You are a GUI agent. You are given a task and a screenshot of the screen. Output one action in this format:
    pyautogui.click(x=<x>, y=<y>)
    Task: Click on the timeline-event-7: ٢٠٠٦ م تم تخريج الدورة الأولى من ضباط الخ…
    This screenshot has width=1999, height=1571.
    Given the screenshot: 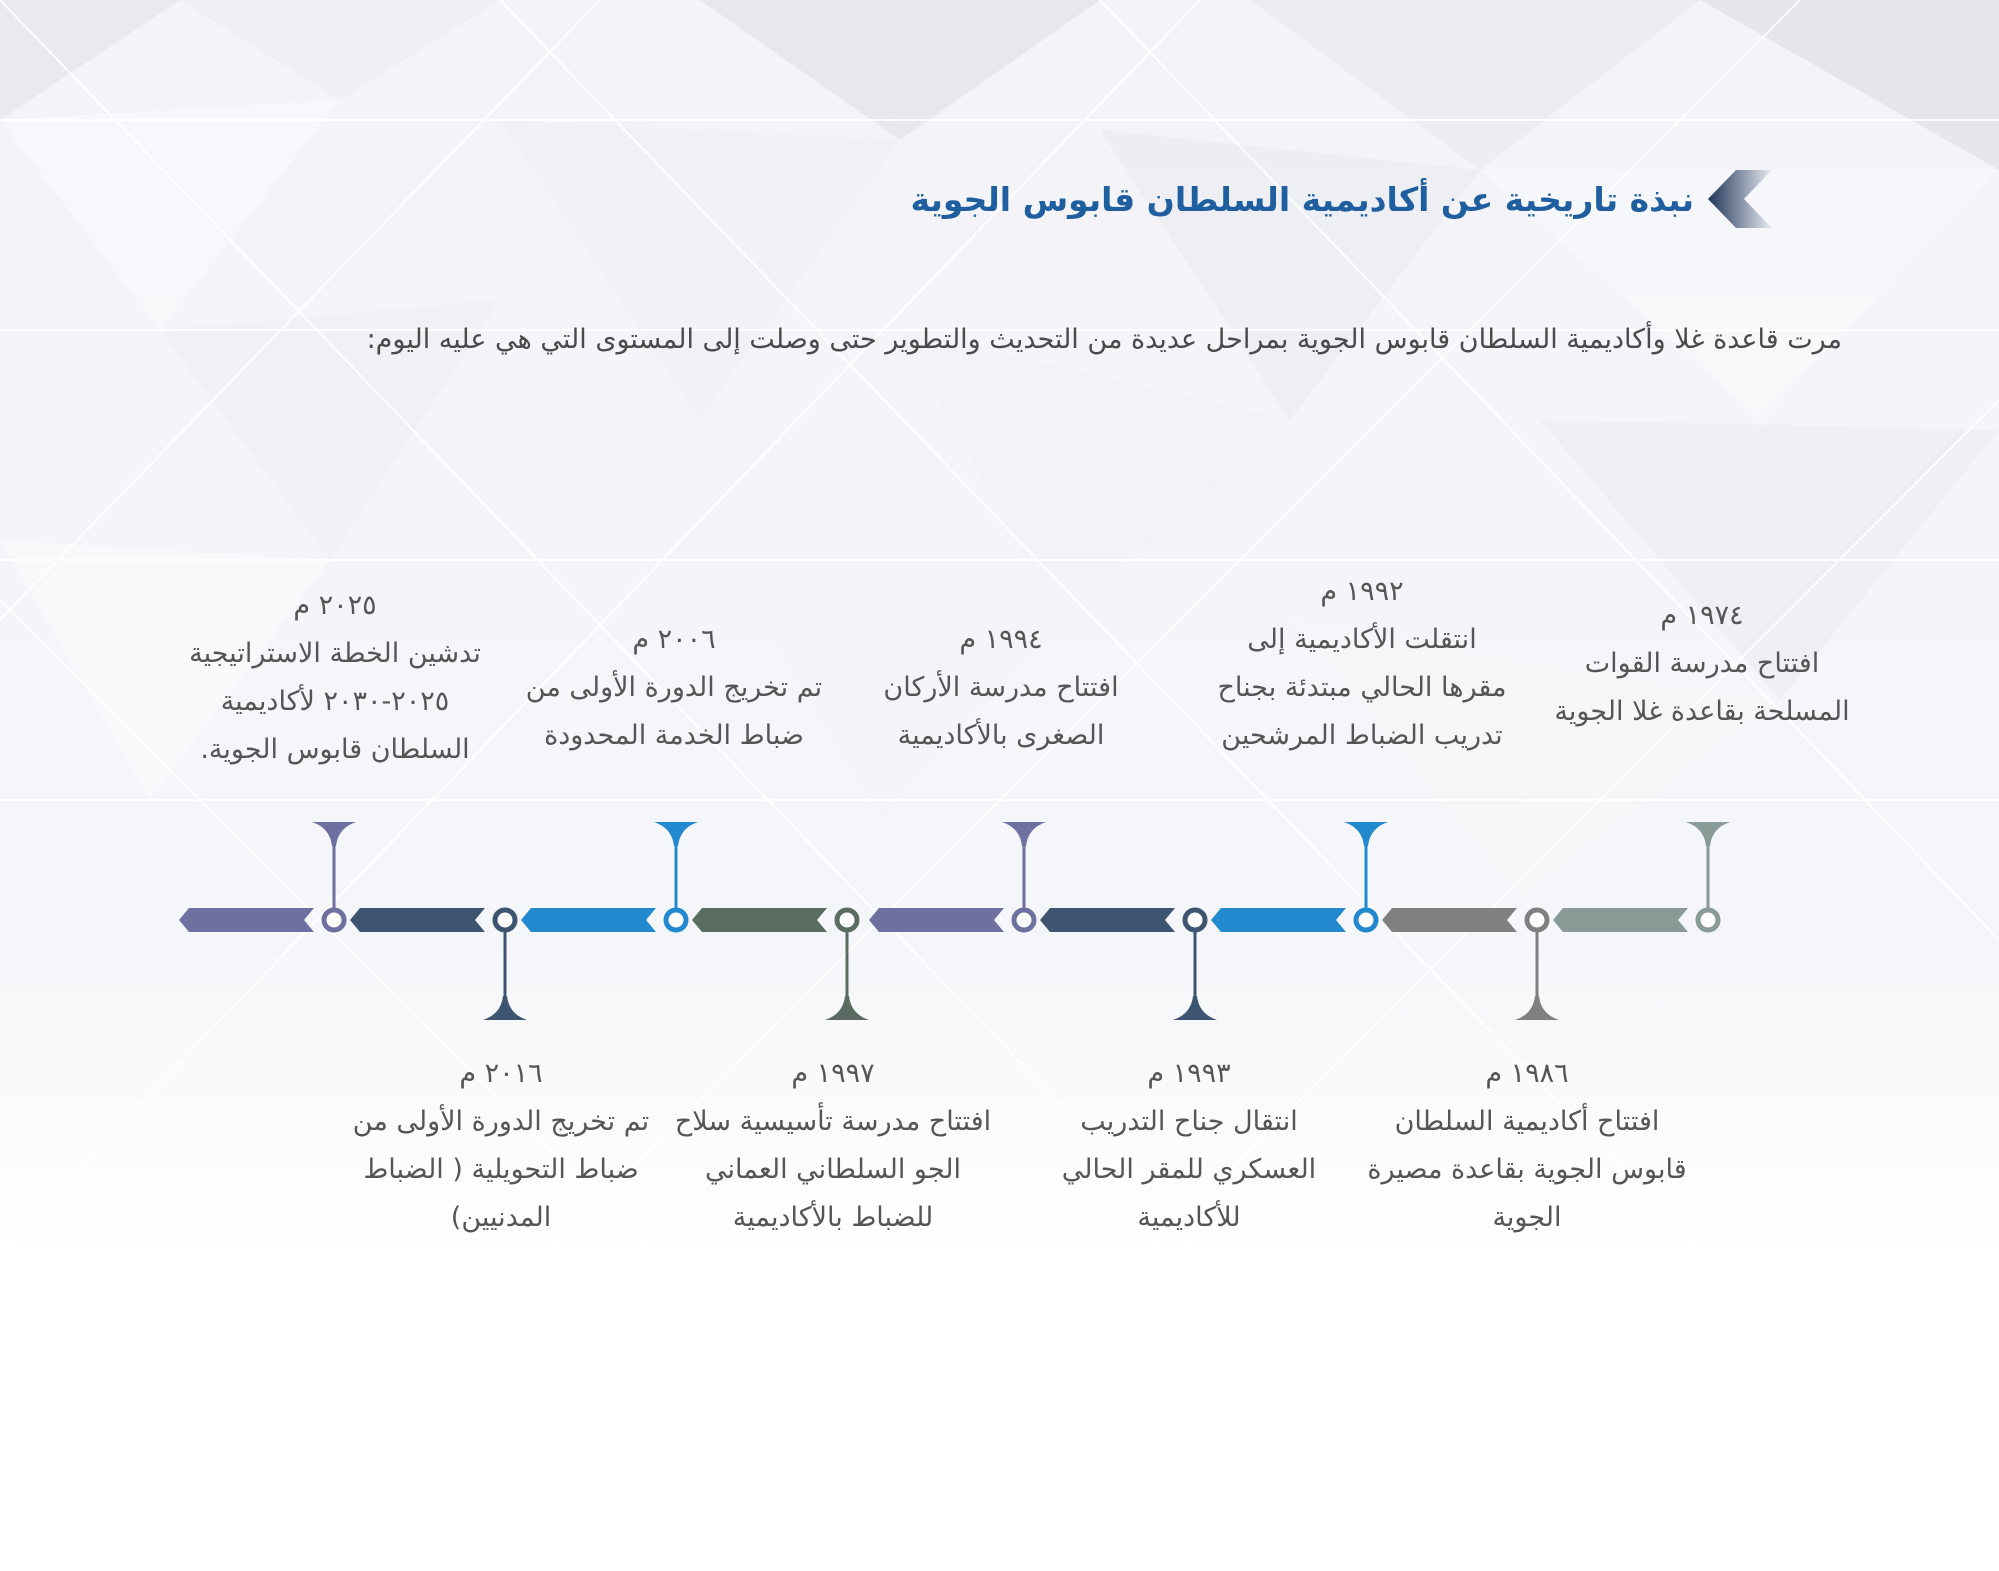 What is the action you would take?
    pyautogui.click(x=674, y=688)
    